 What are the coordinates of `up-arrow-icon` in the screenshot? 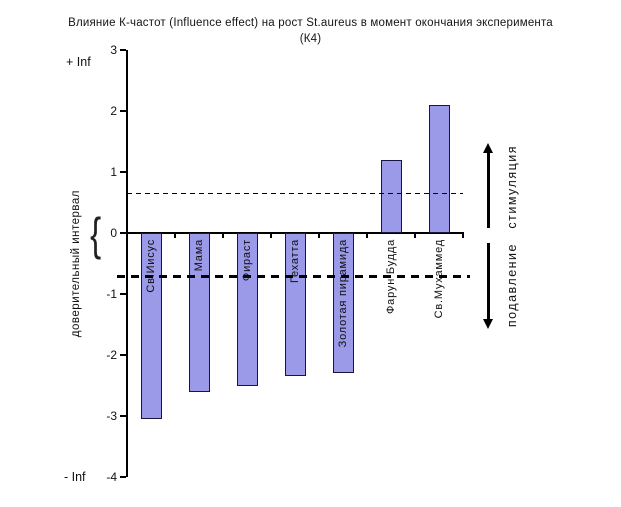 It's located at (488, 148).